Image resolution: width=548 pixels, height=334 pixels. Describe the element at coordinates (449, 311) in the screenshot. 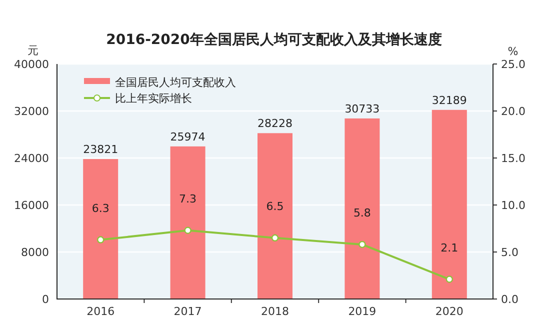

I see `xtick-label: 2020` at that location.